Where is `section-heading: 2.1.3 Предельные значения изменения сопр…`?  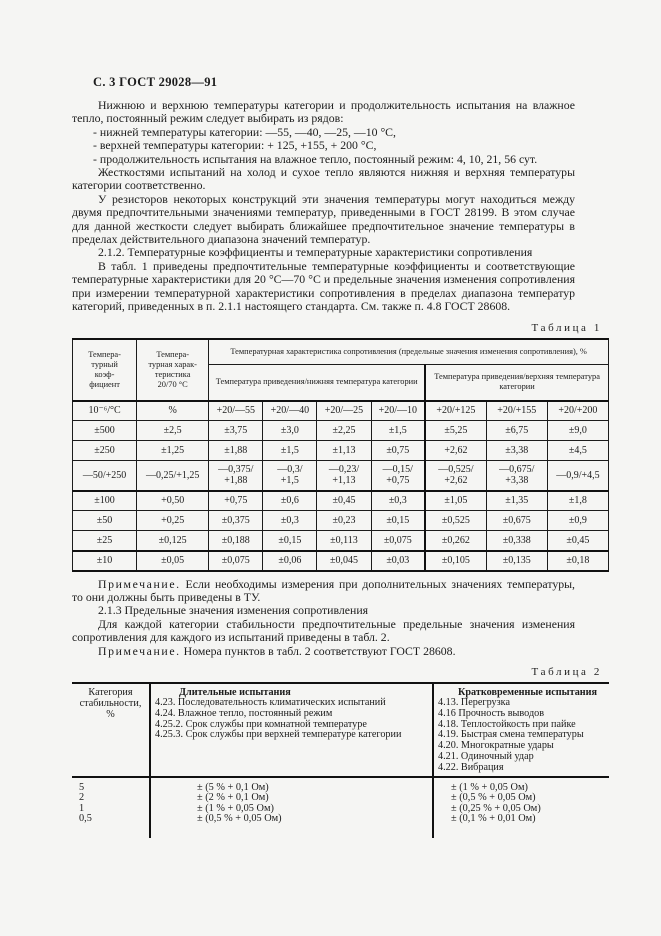
section-heading: 2.1.3 Предельные значения изменения сопр… is located at coordinates (233, 610).